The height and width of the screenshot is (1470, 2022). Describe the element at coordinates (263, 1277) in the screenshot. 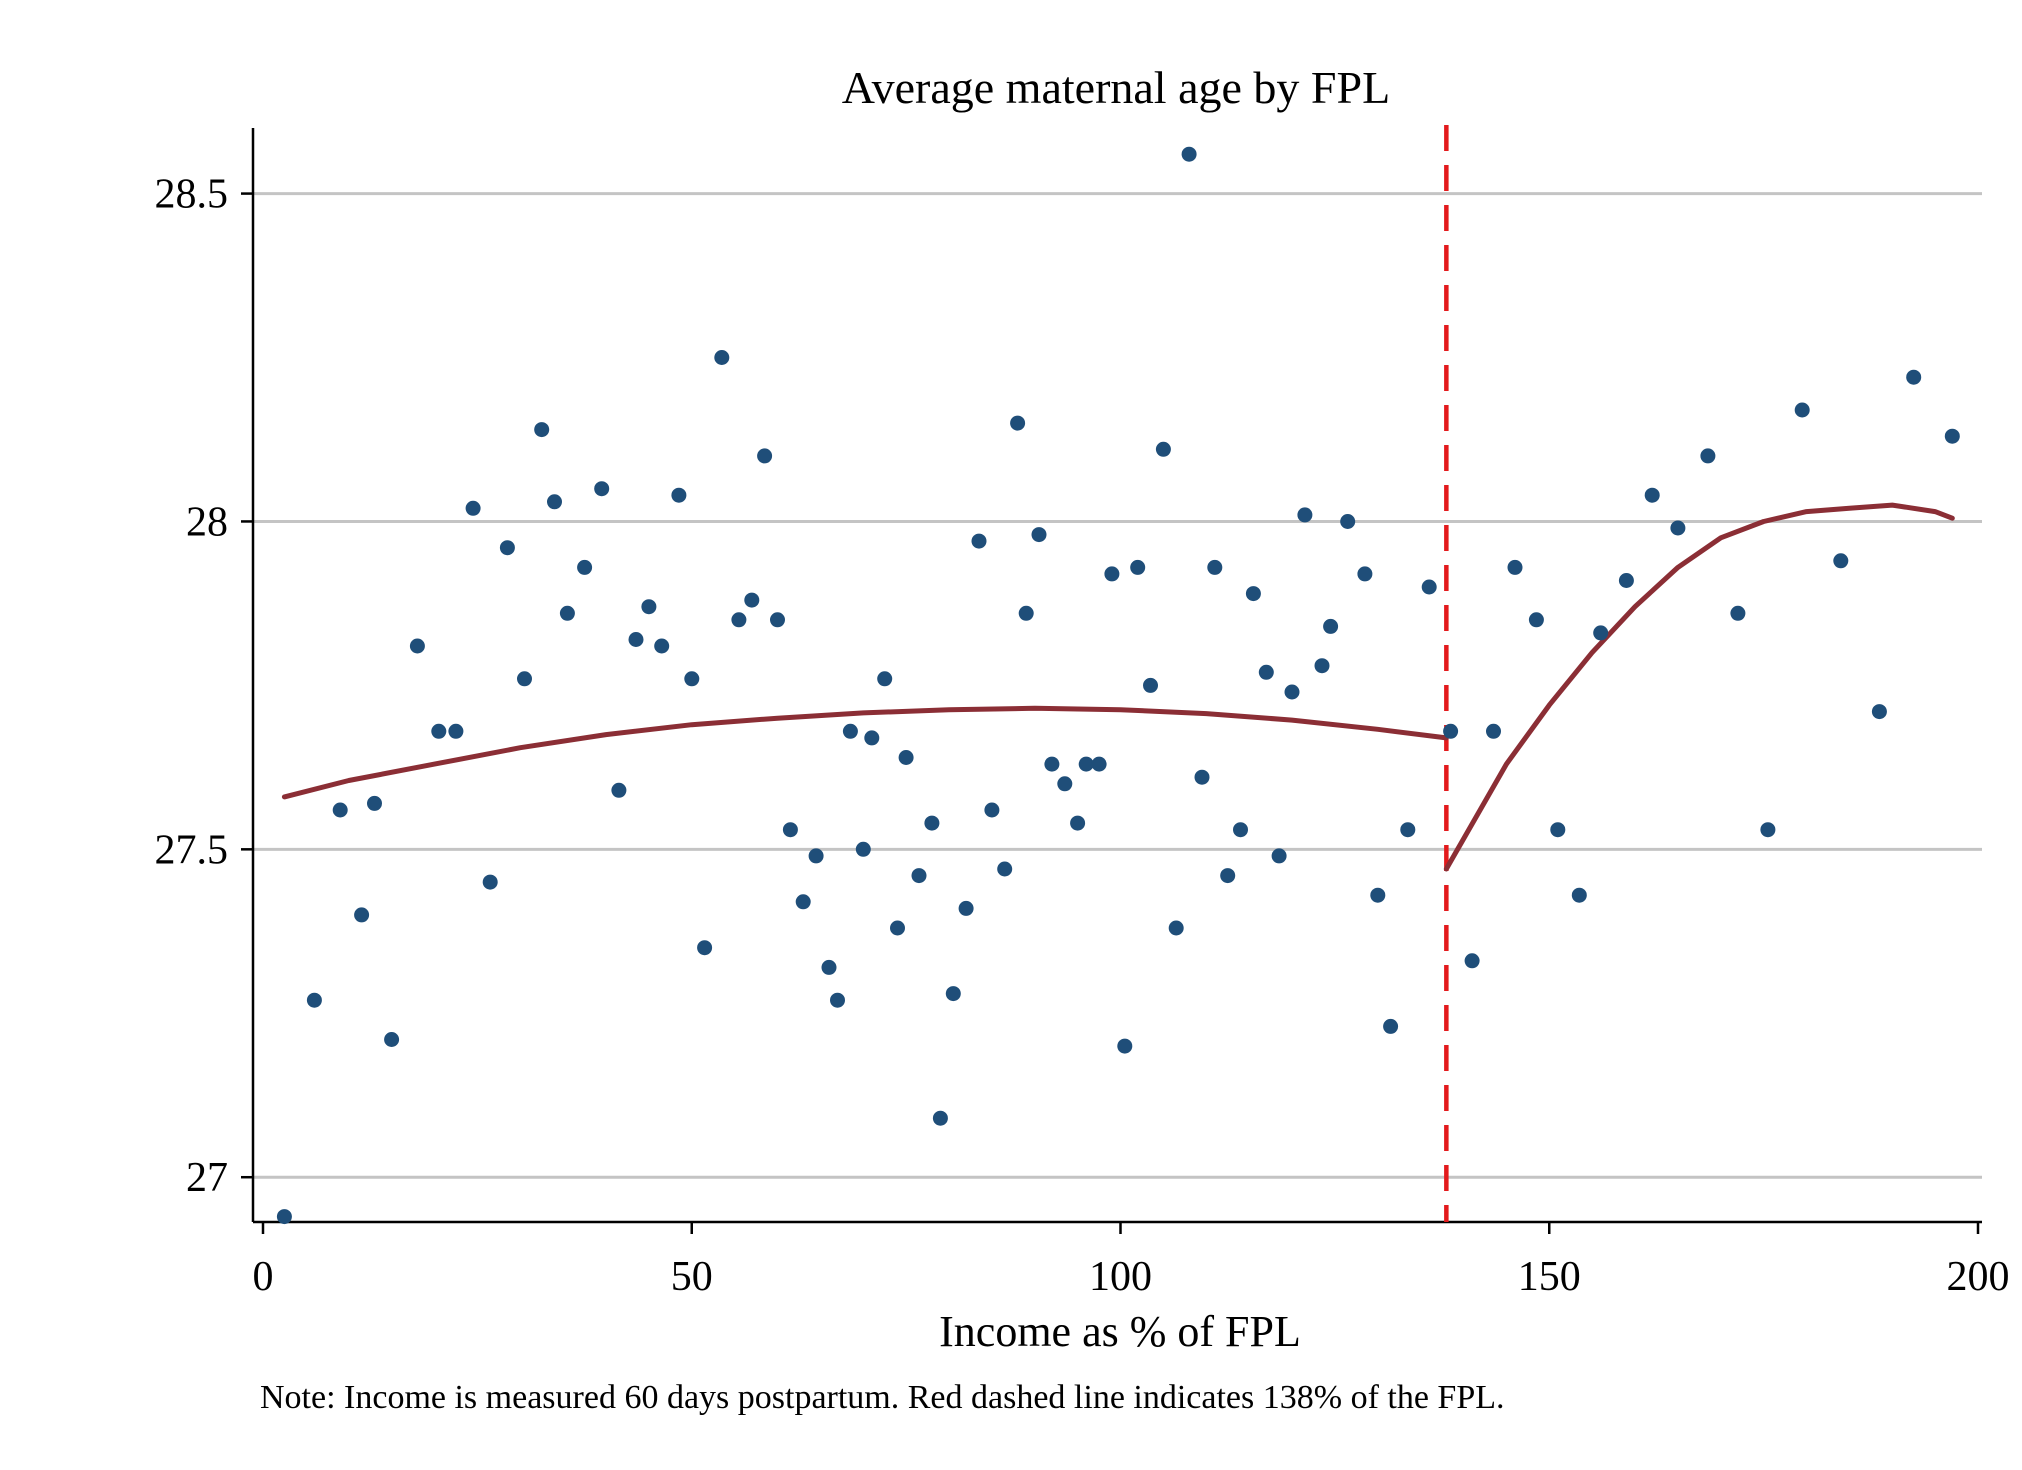

I see `x-tick-label: 0` at that location.